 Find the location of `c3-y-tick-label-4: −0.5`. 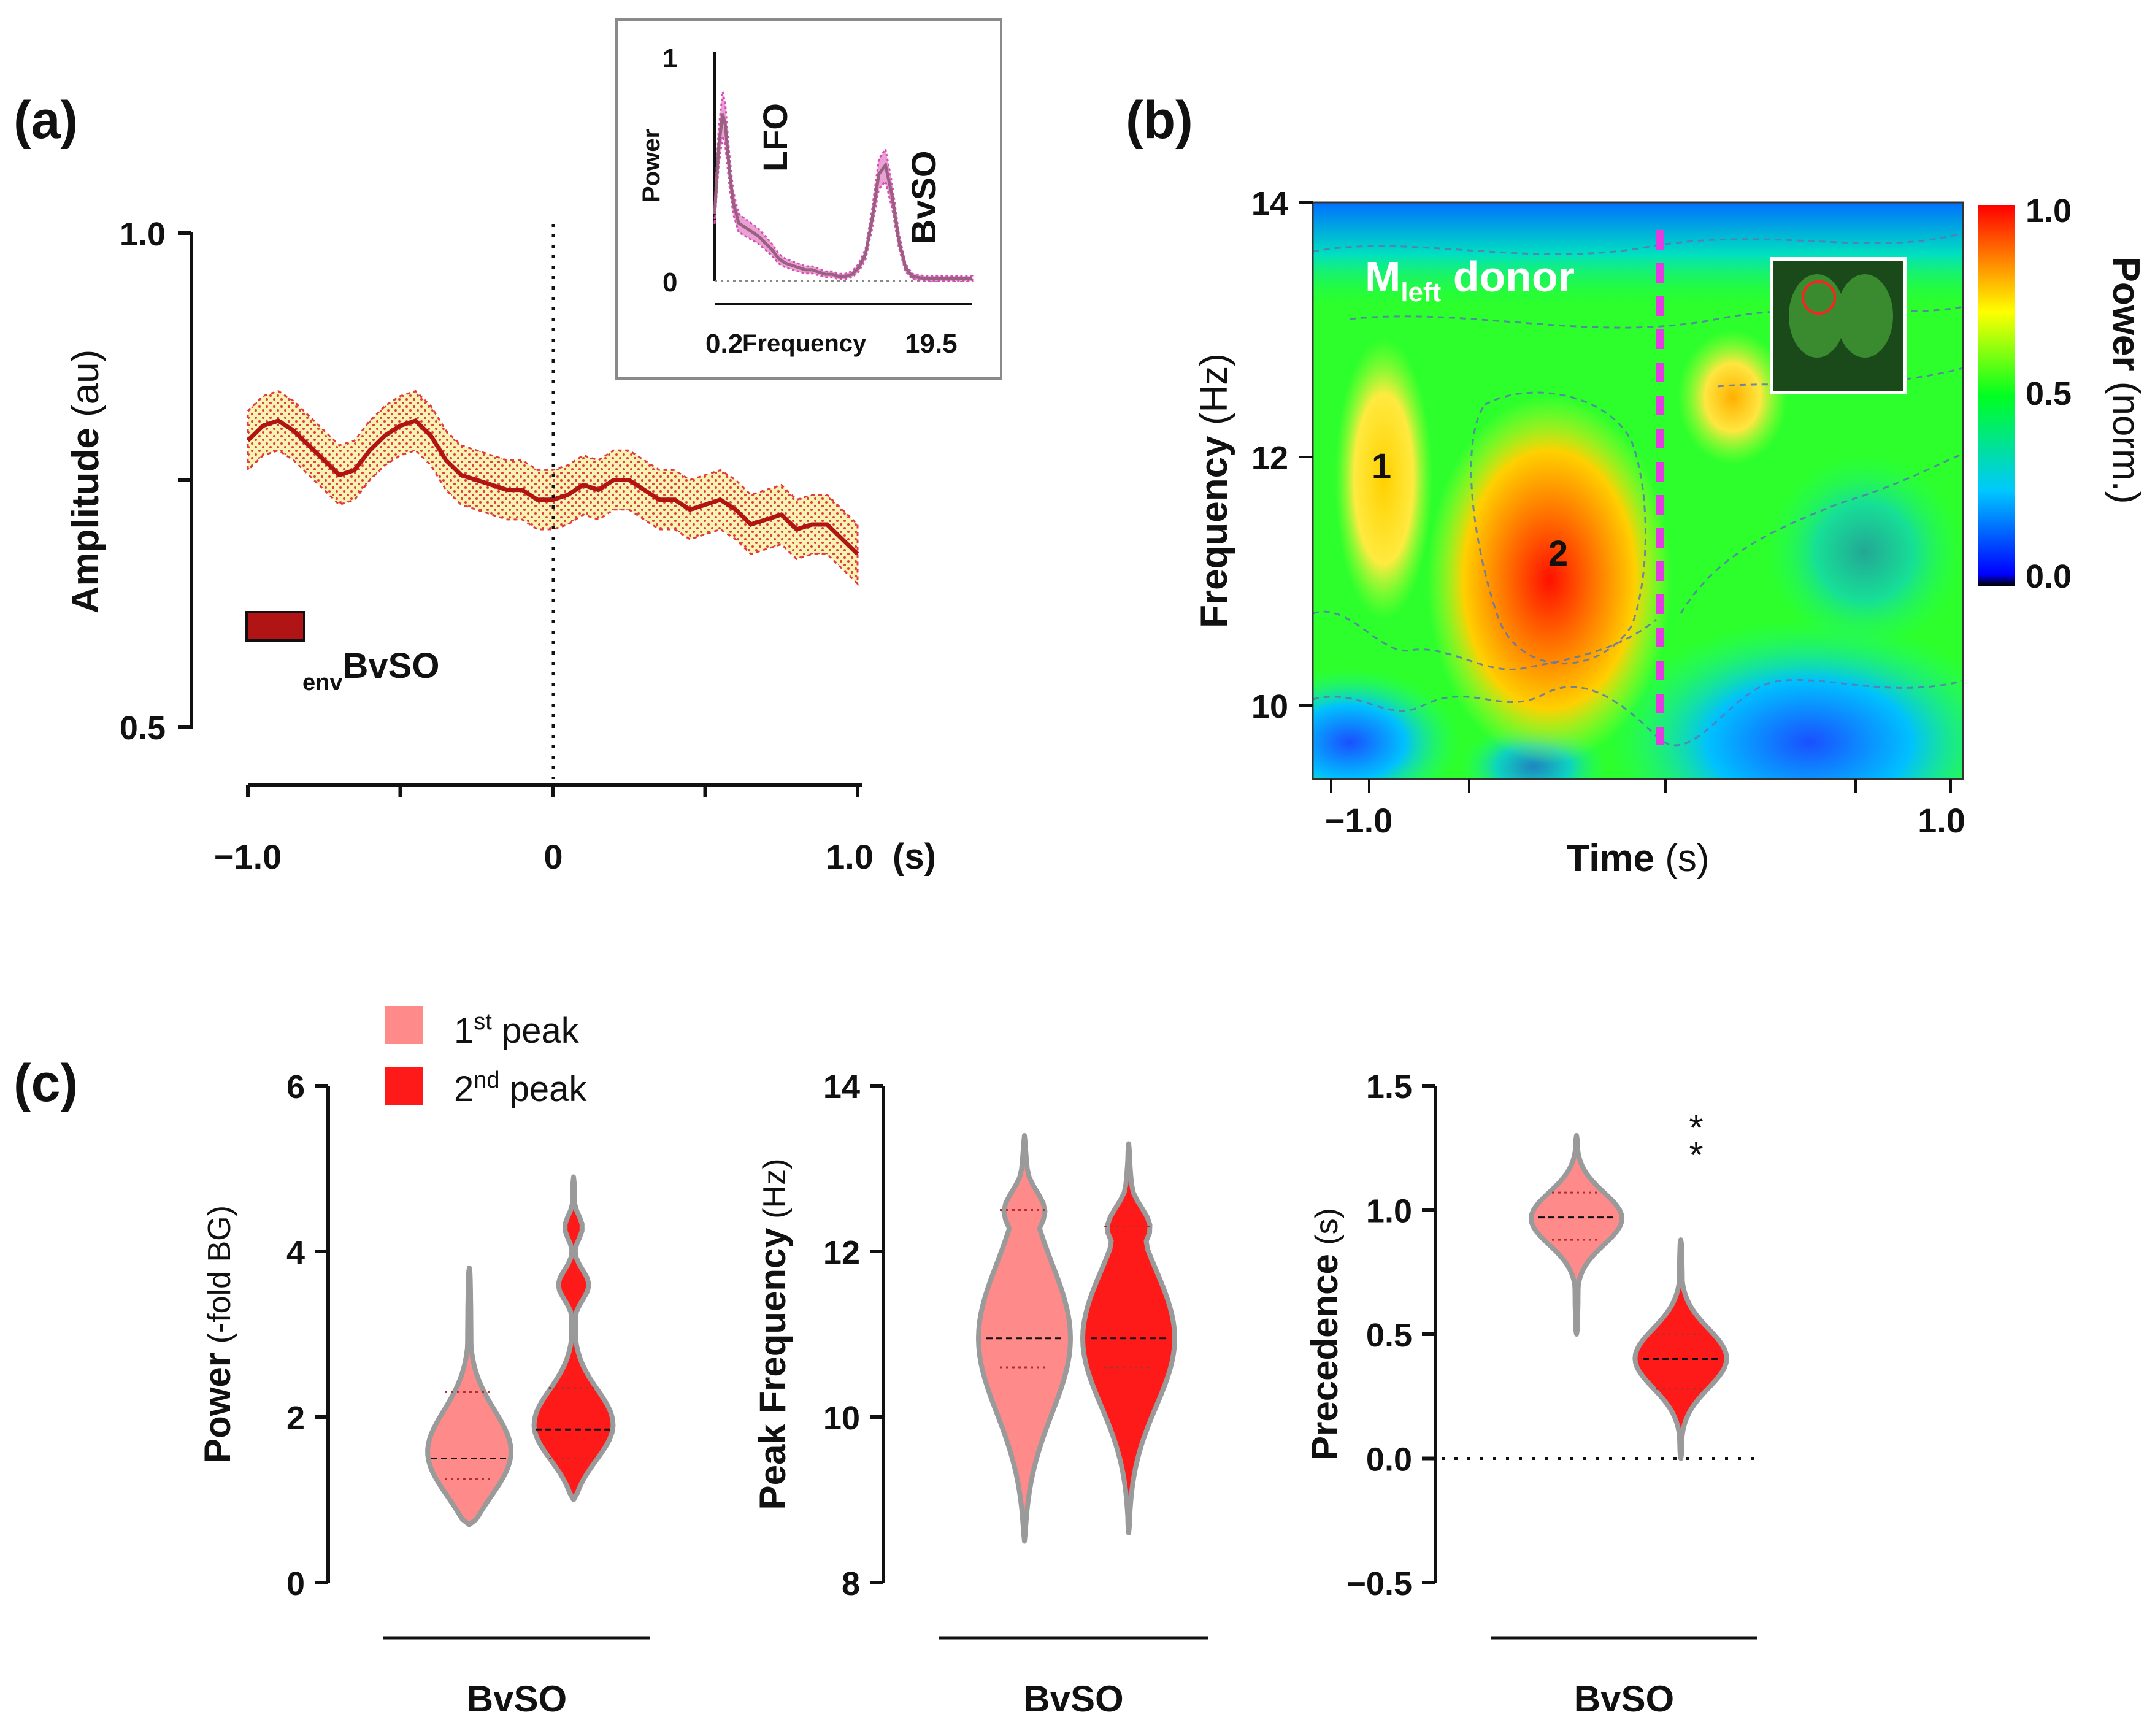

c3-y-tick-label-4: −0.5 is located at coordinates (1379, 1583).